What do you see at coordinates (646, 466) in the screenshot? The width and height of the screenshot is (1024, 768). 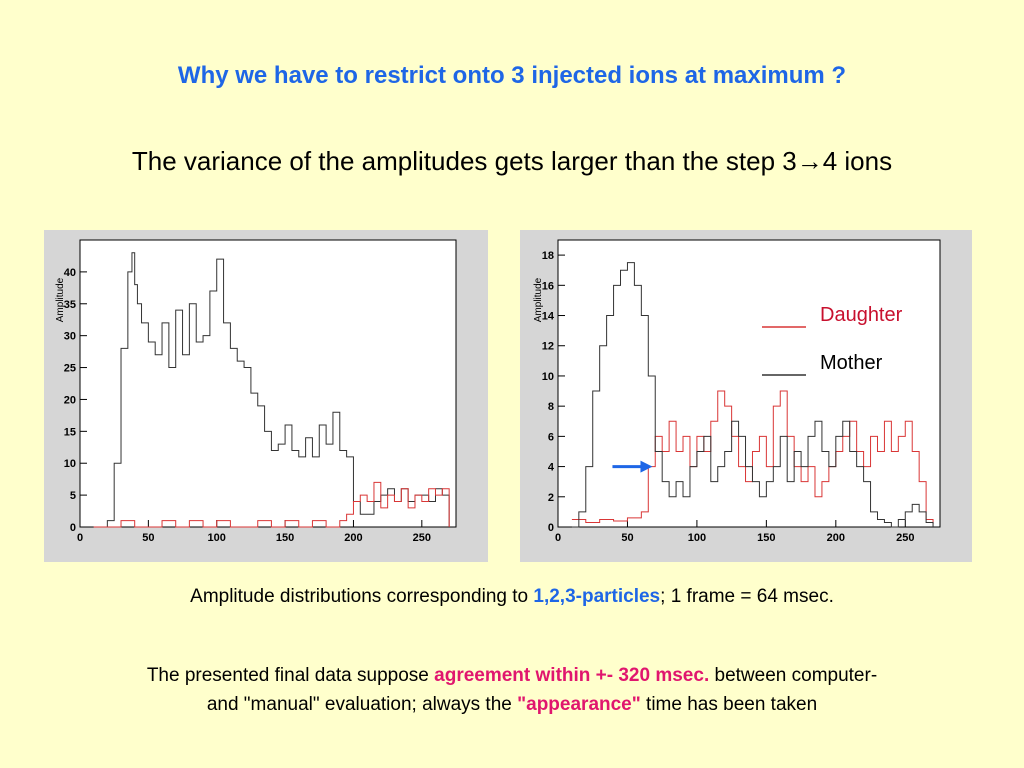 I see `arrow-head-icon` at bounding box center [646, 466].